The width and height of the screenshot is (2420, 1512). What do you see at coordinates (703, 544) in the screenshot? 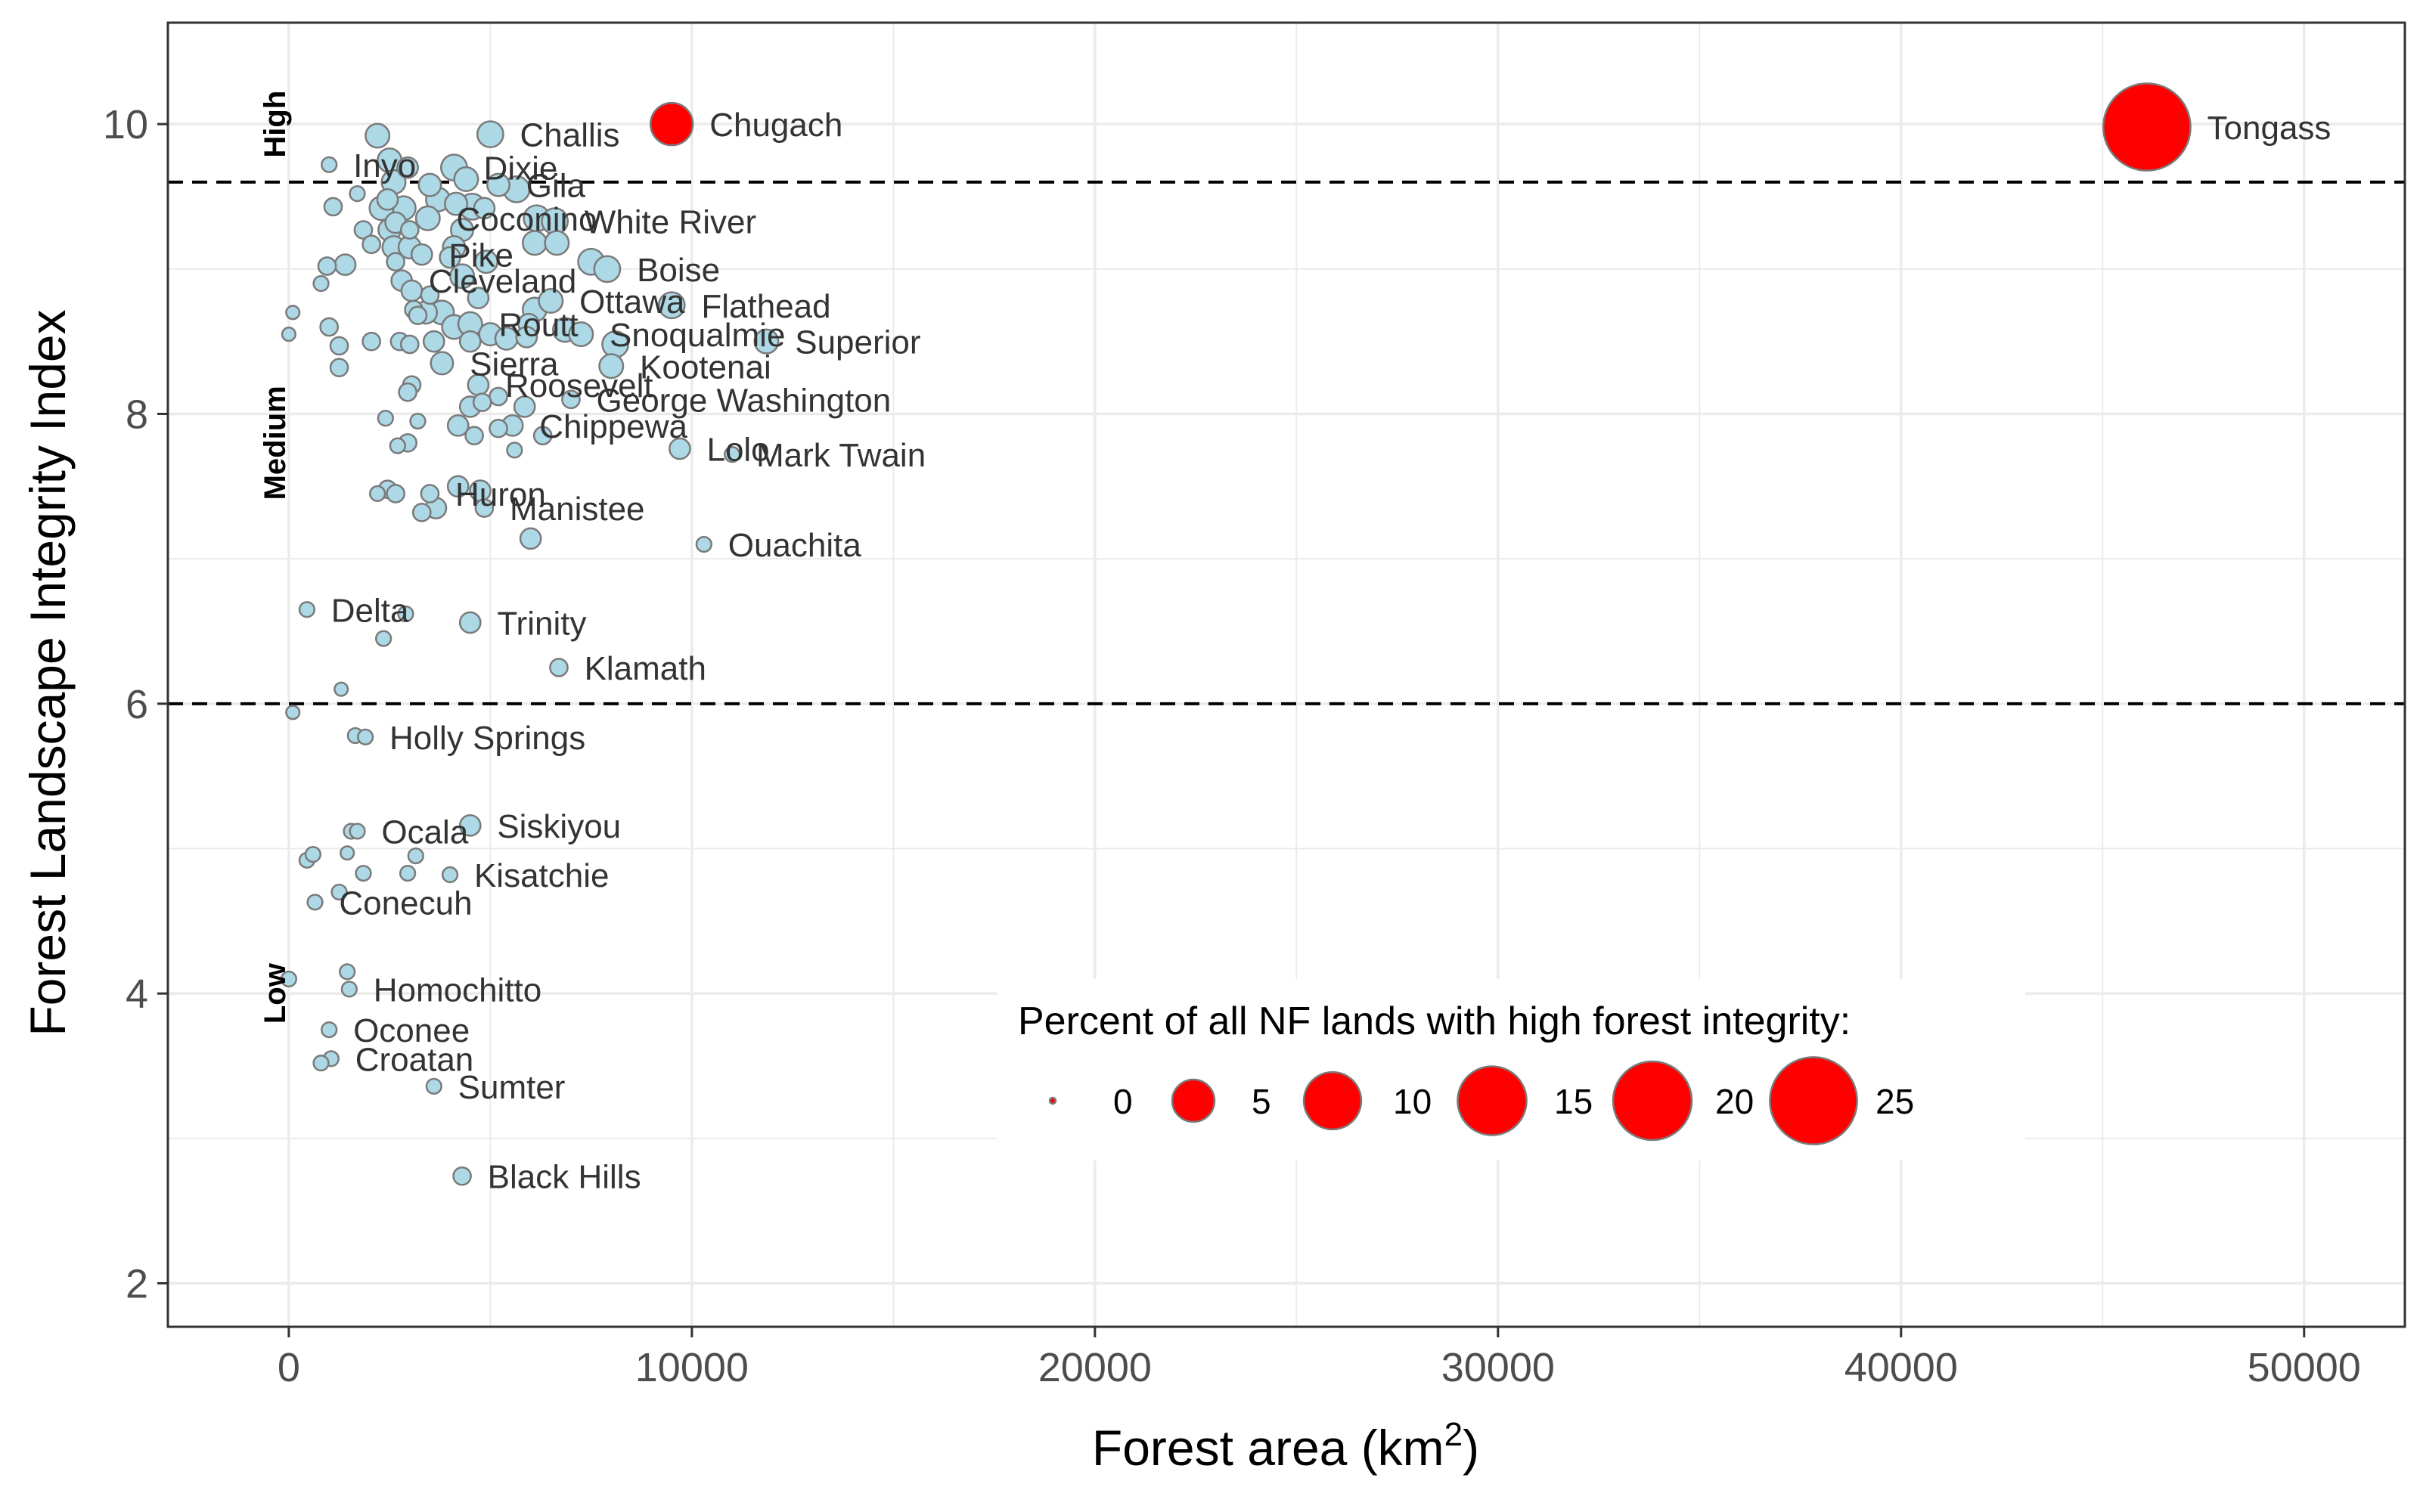
I see `point-ouachita` at bounding box center [703, 544].